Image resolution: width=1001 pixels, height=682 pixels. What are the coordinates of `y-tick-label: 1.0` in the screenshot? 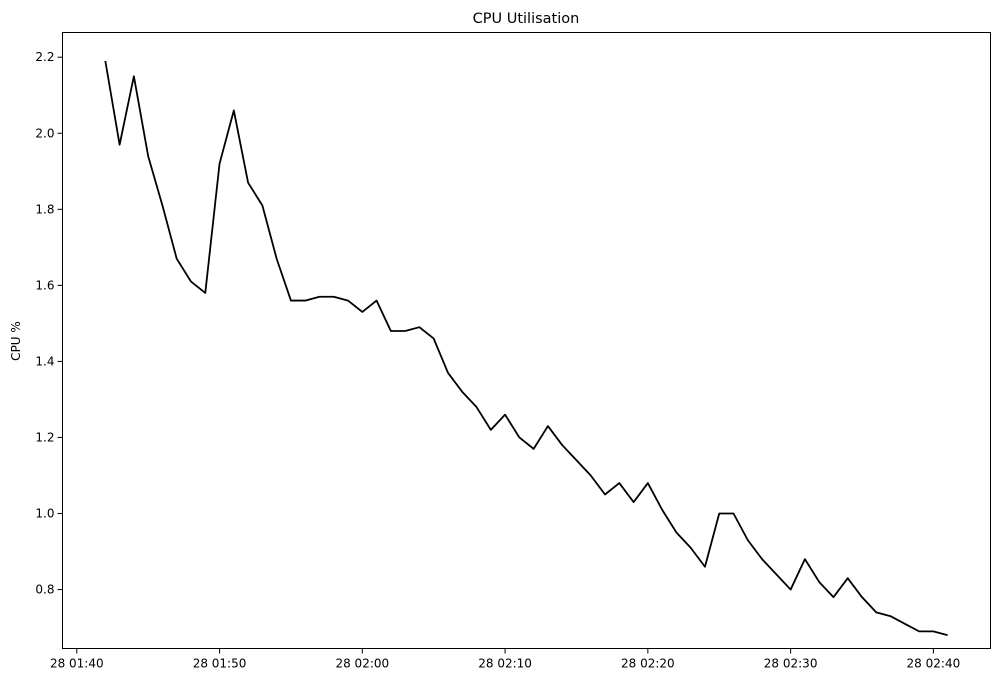 It's located at (44, 514).